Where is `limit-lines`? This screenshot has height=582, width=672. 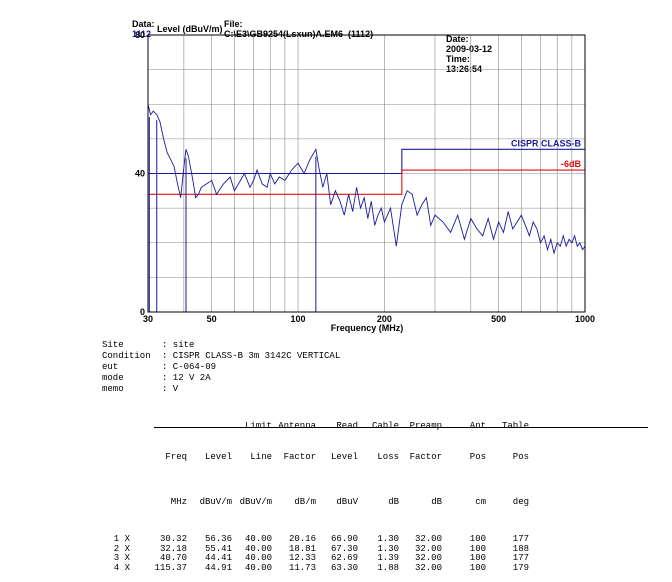 limit-lines is located at coordinates (366, 171).